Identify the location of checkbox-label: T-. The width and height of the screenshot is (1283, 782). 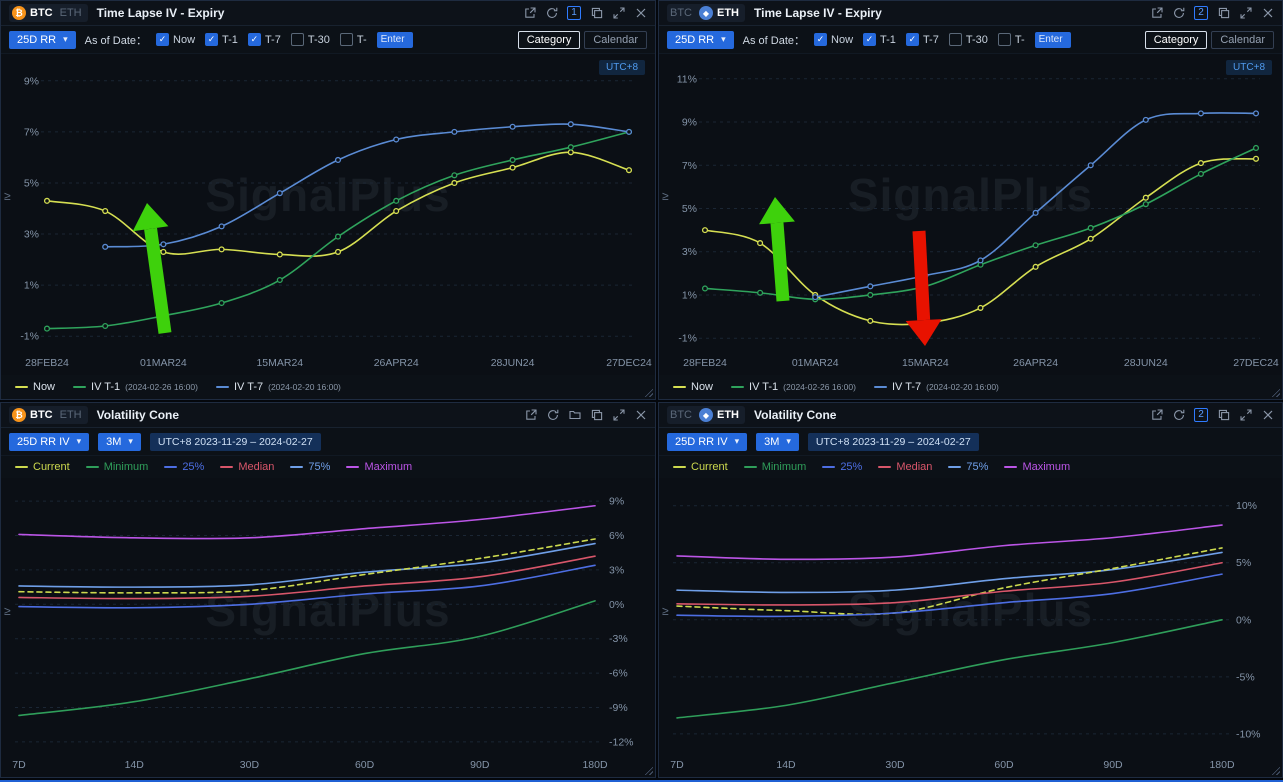
(361, 39).